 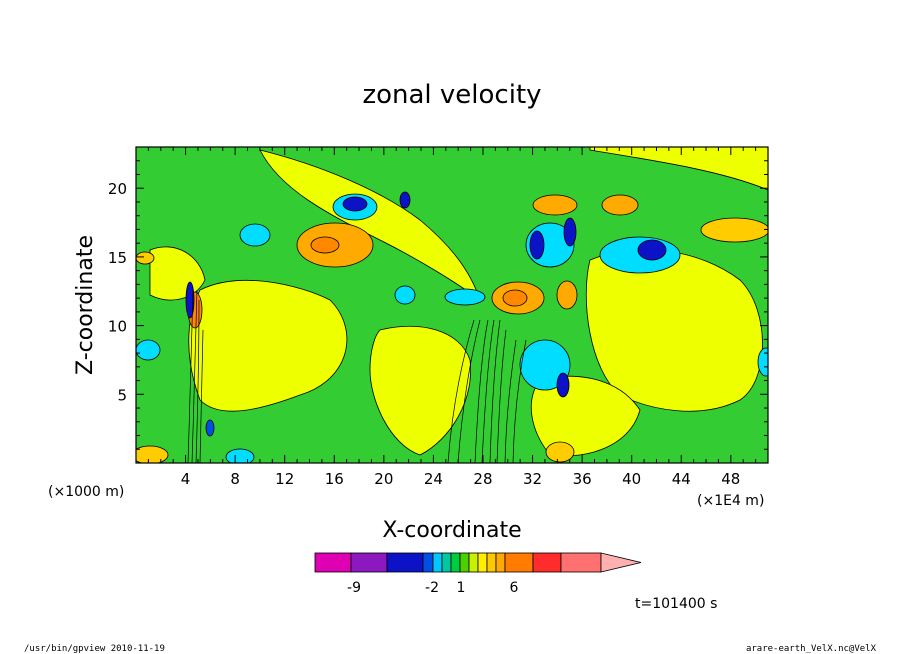 I want to click on colorbar-label: 6, so click(x=514, y=588).